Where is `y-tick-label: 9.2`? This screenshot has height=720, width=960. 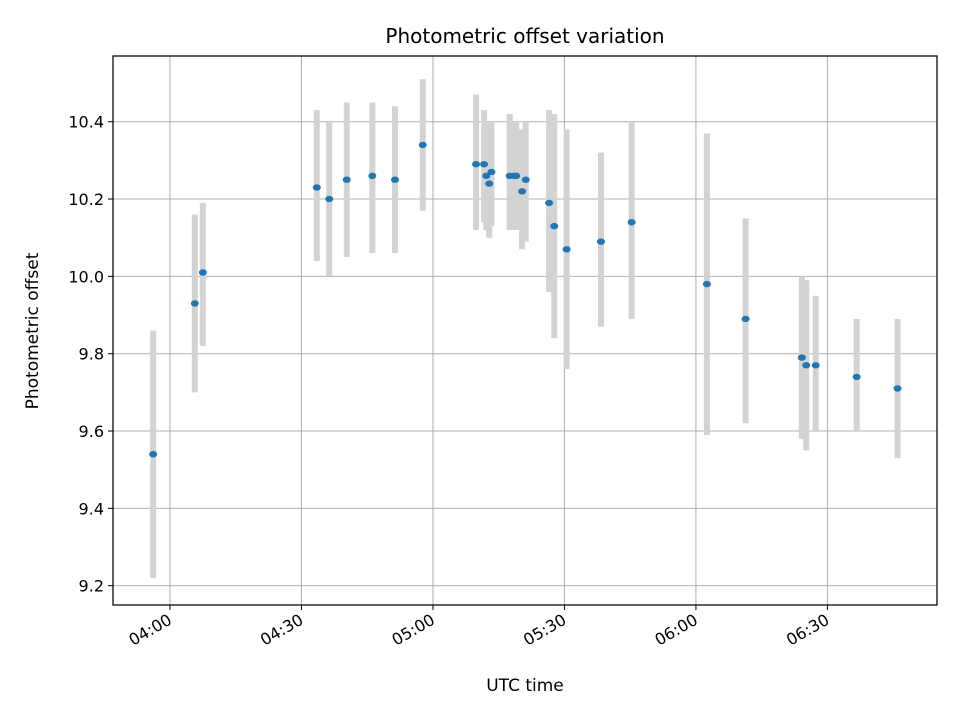
y-tick-label: 9.2 is located at coordinates (91, 586).